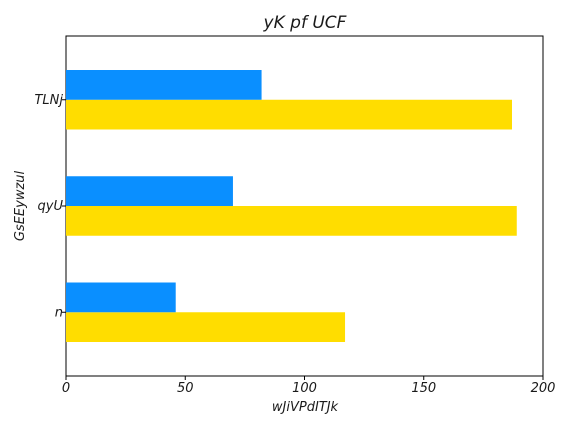 This screenshot has height=426, width=568. What do you see at coordinates (305, 23) in the screenshot?
I see `chart-title: yK pf UCF` at bounding box center [305, 23].